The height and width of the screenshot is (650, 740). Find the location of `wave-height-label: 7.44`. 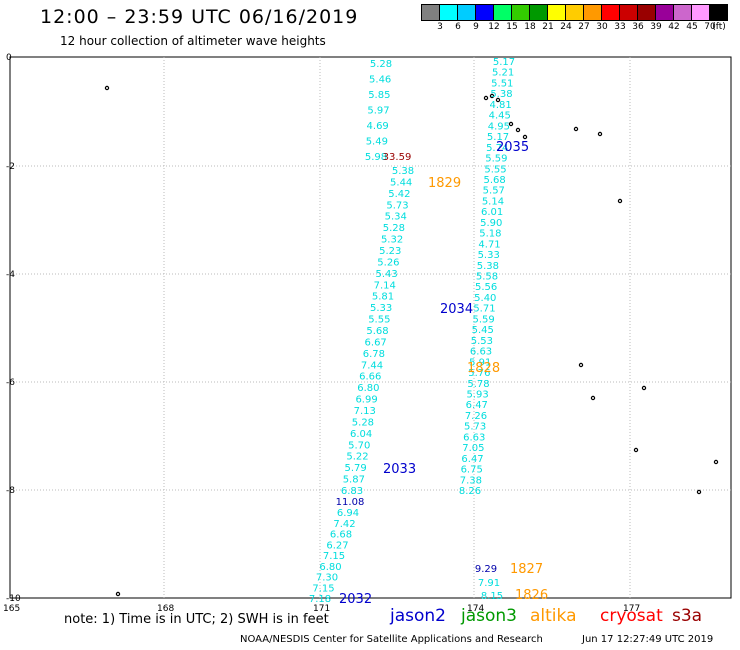

wave-height-label: 7.44 is located at coordinates (372, 365).